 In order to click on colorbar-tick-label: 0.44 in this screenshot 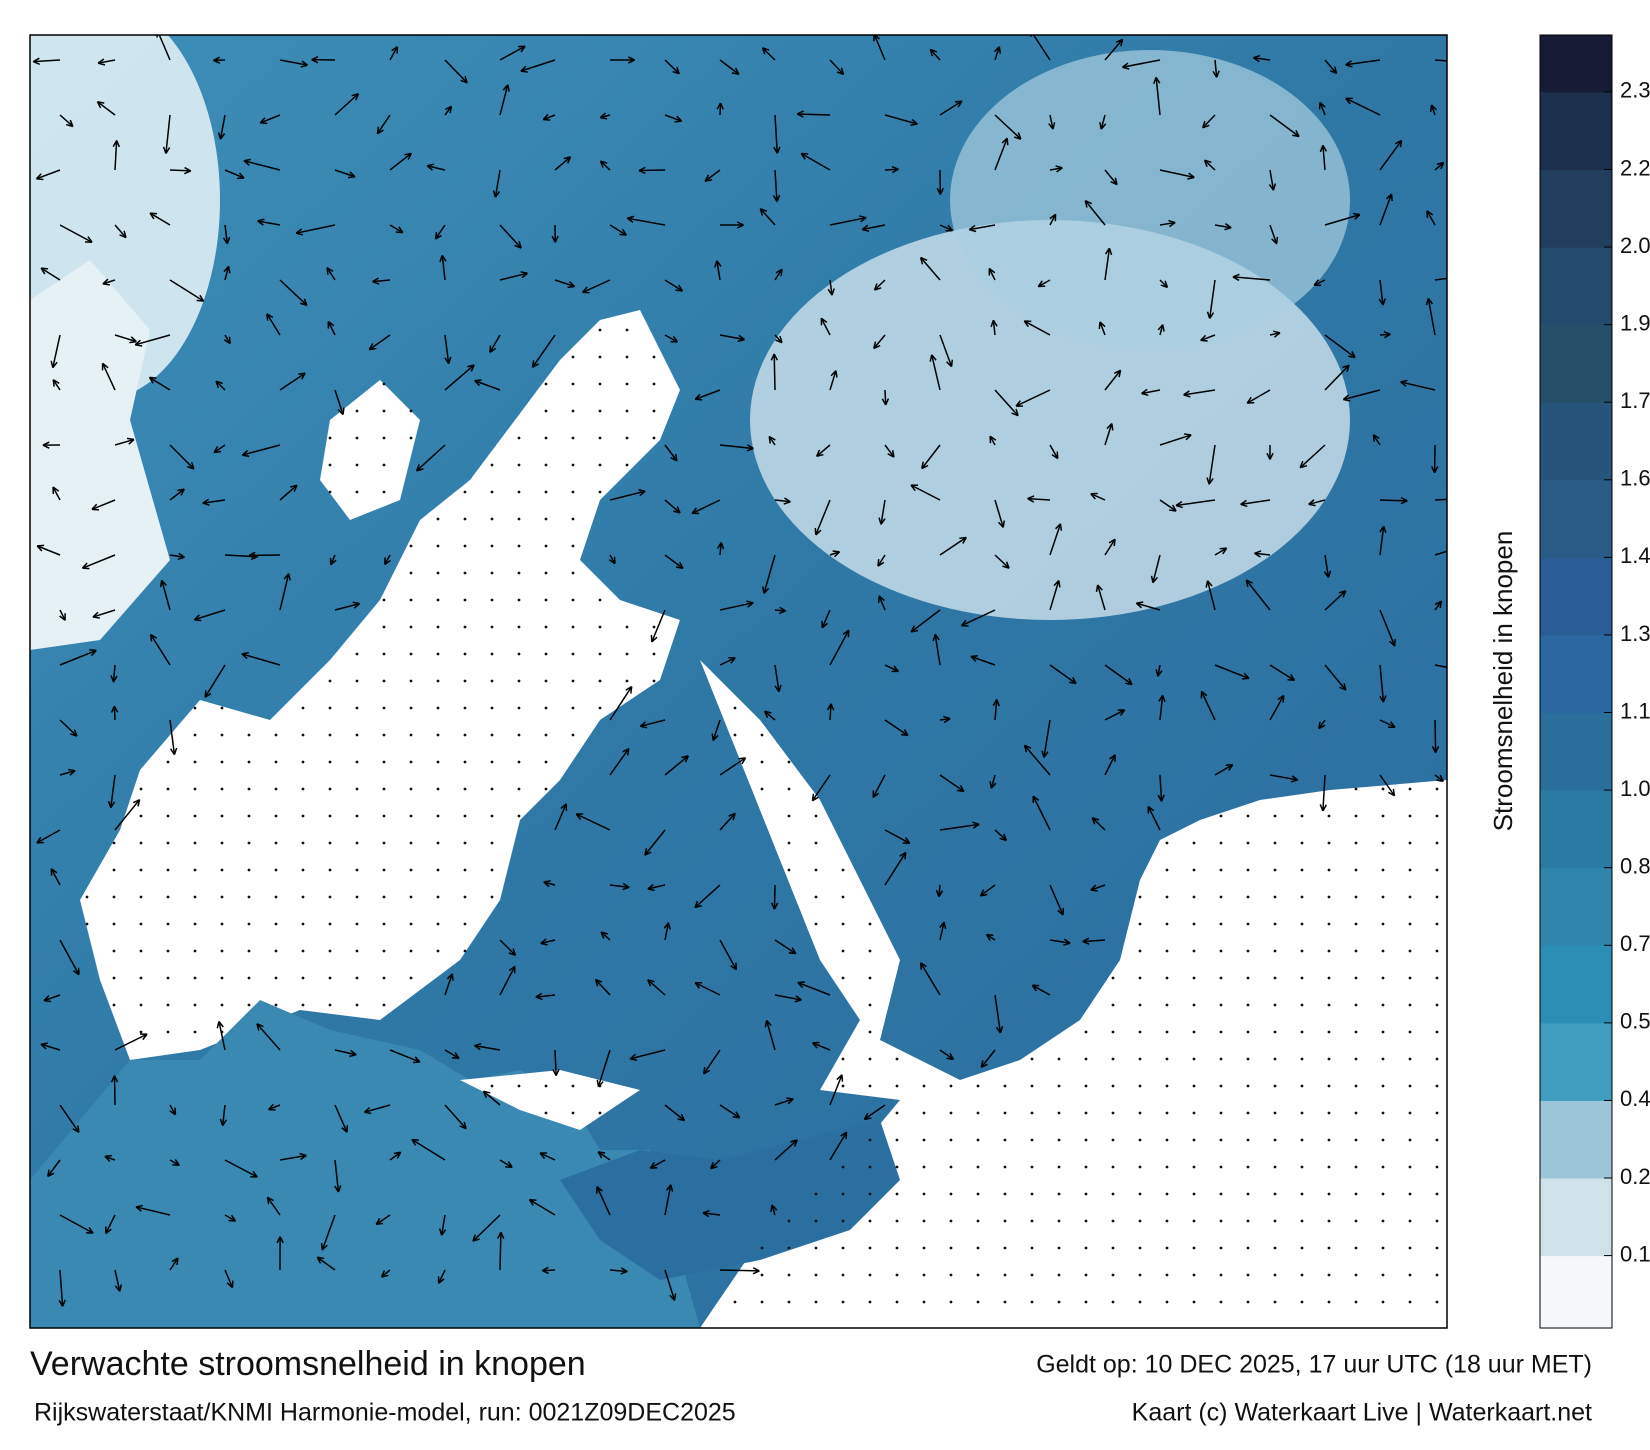, I will do `click(1635, 1098)`.